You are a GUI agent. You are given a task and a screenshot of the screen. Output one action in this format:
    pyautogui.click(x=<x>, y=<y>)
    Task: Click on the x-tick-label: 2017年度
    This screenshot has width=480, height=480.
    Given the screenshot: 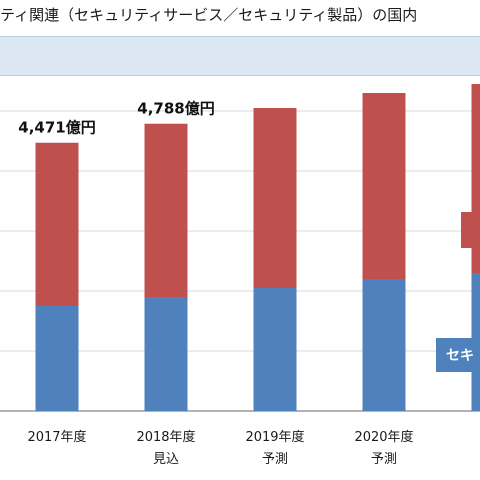 What is the action you would take?
    pyautogui.click(x=56, y=437)
    